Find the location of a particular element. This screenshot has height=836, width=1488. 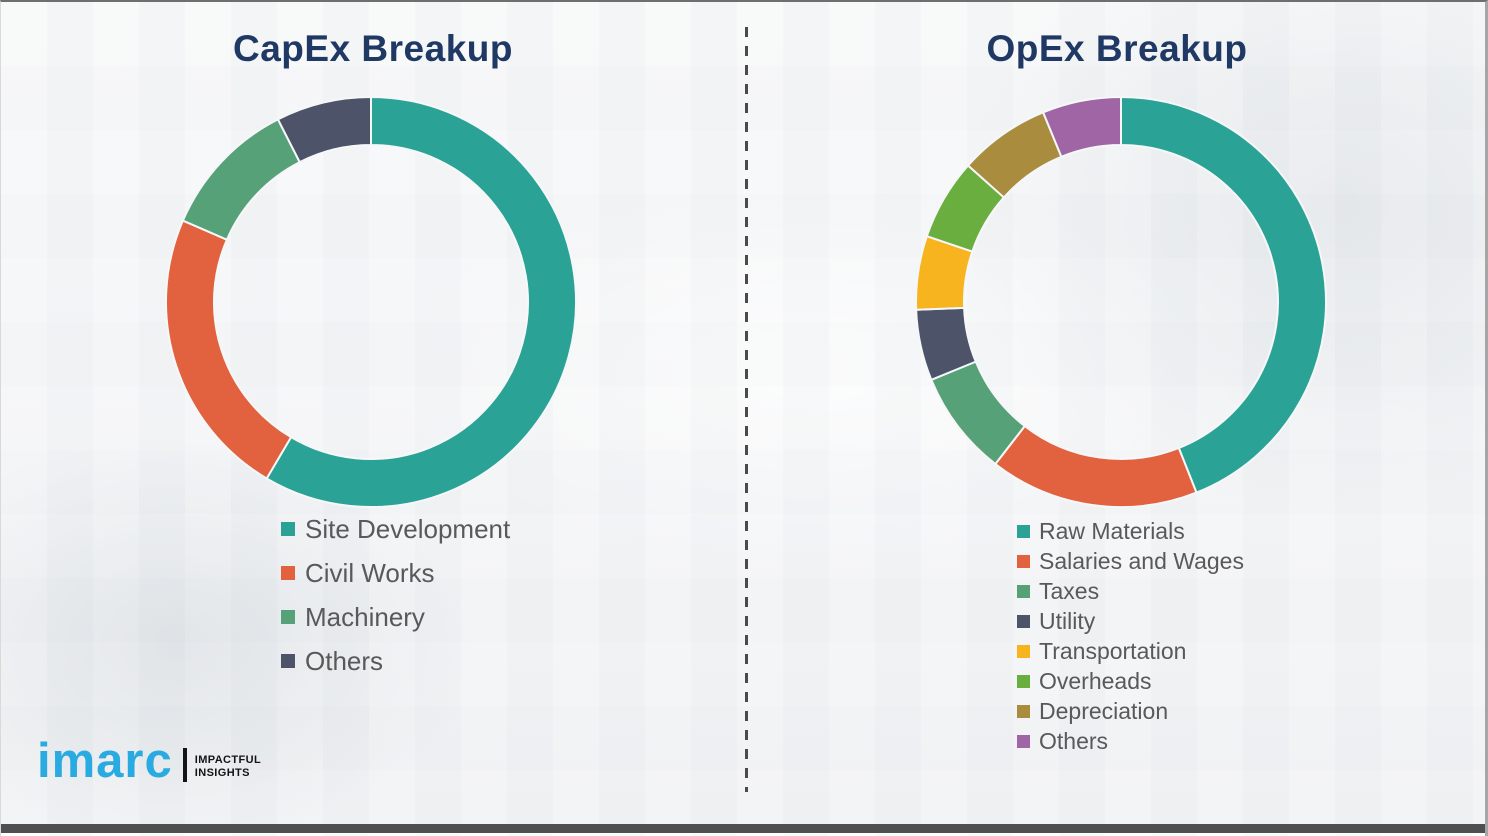

legend-label: Utility is located at coordinates (1067, 621).